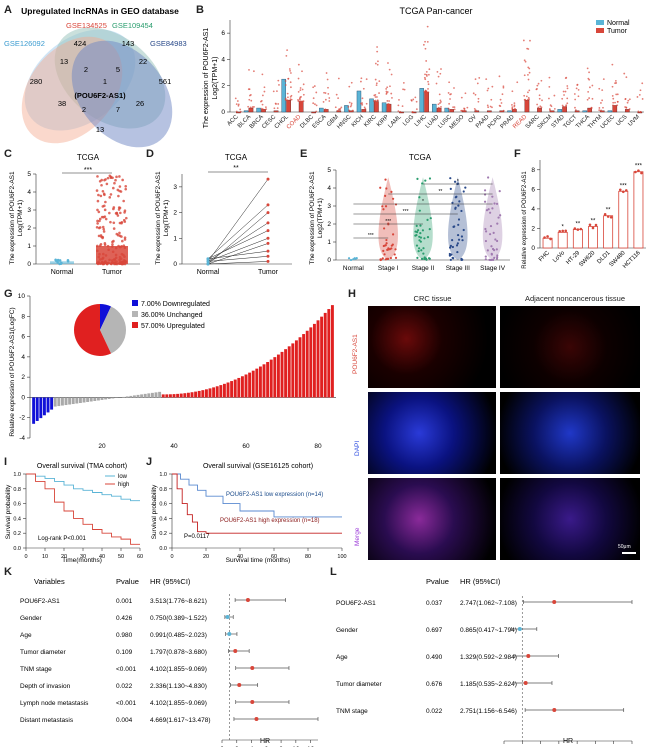  What do you see at coordinates (150, 154) in the screenshot?
I see `panel-letter-d: D` at bounding box center [150, 154].